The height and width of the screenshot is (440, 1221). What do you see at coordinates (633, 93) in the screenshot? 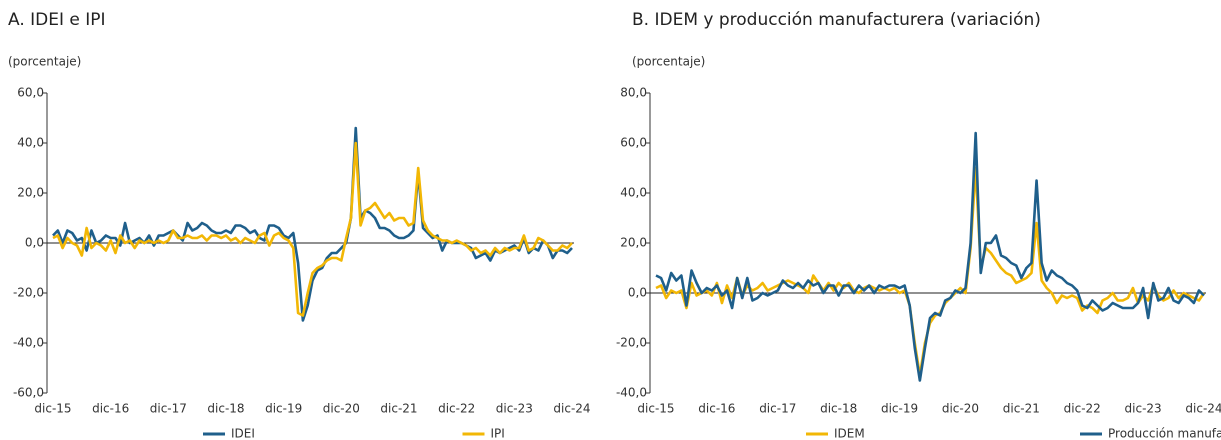
I see `y-tick-label: 80,0` at bounding box center [633, 93].